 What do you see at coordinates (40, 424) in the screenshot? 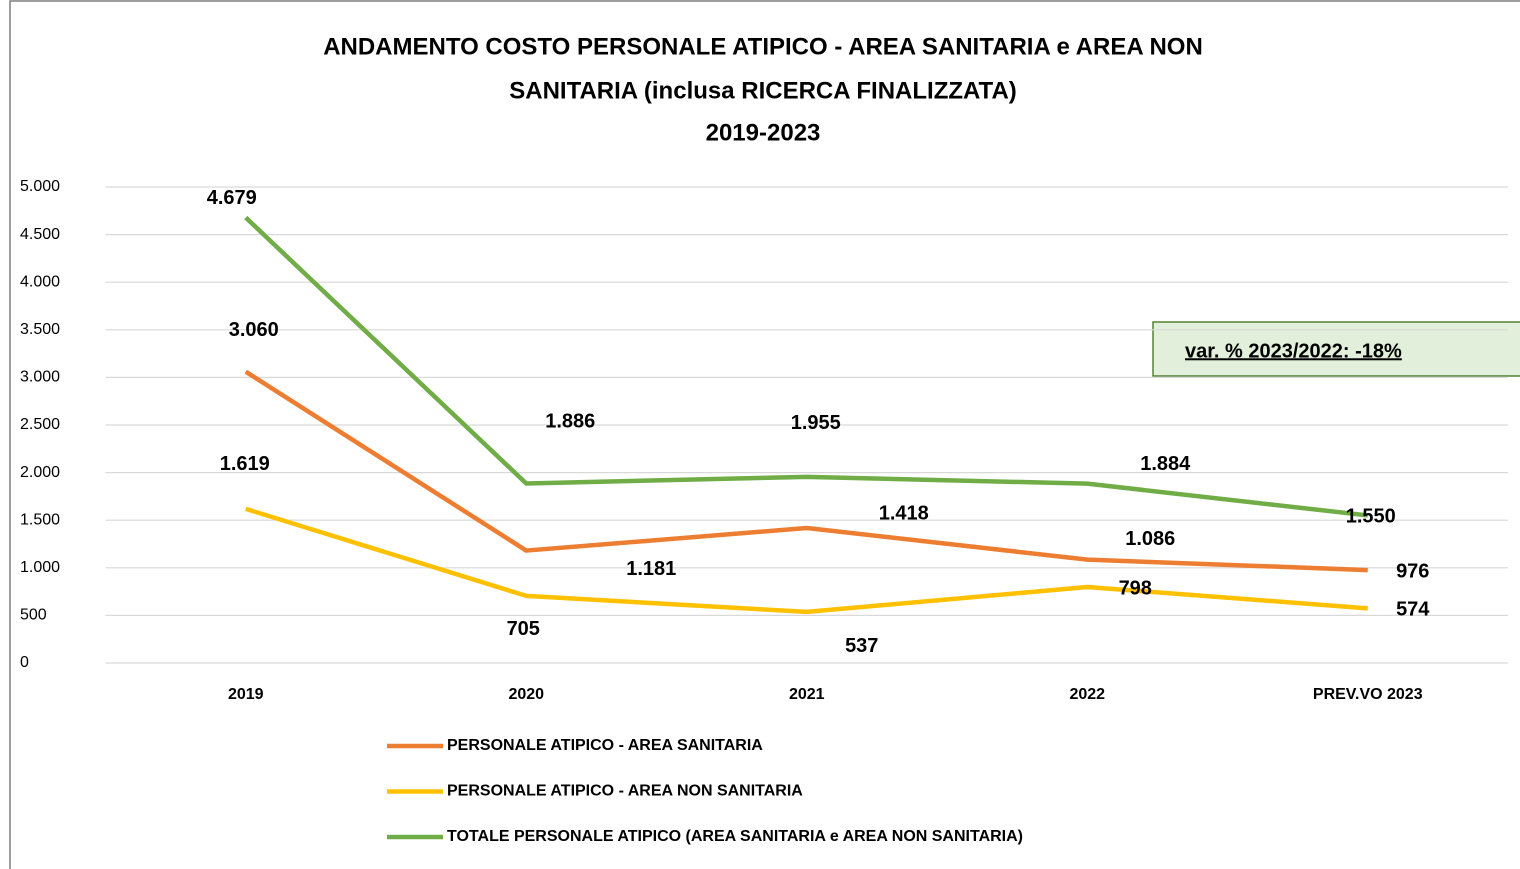
I see `y-tick-label: 2.500` at bounding box center [40, 424].